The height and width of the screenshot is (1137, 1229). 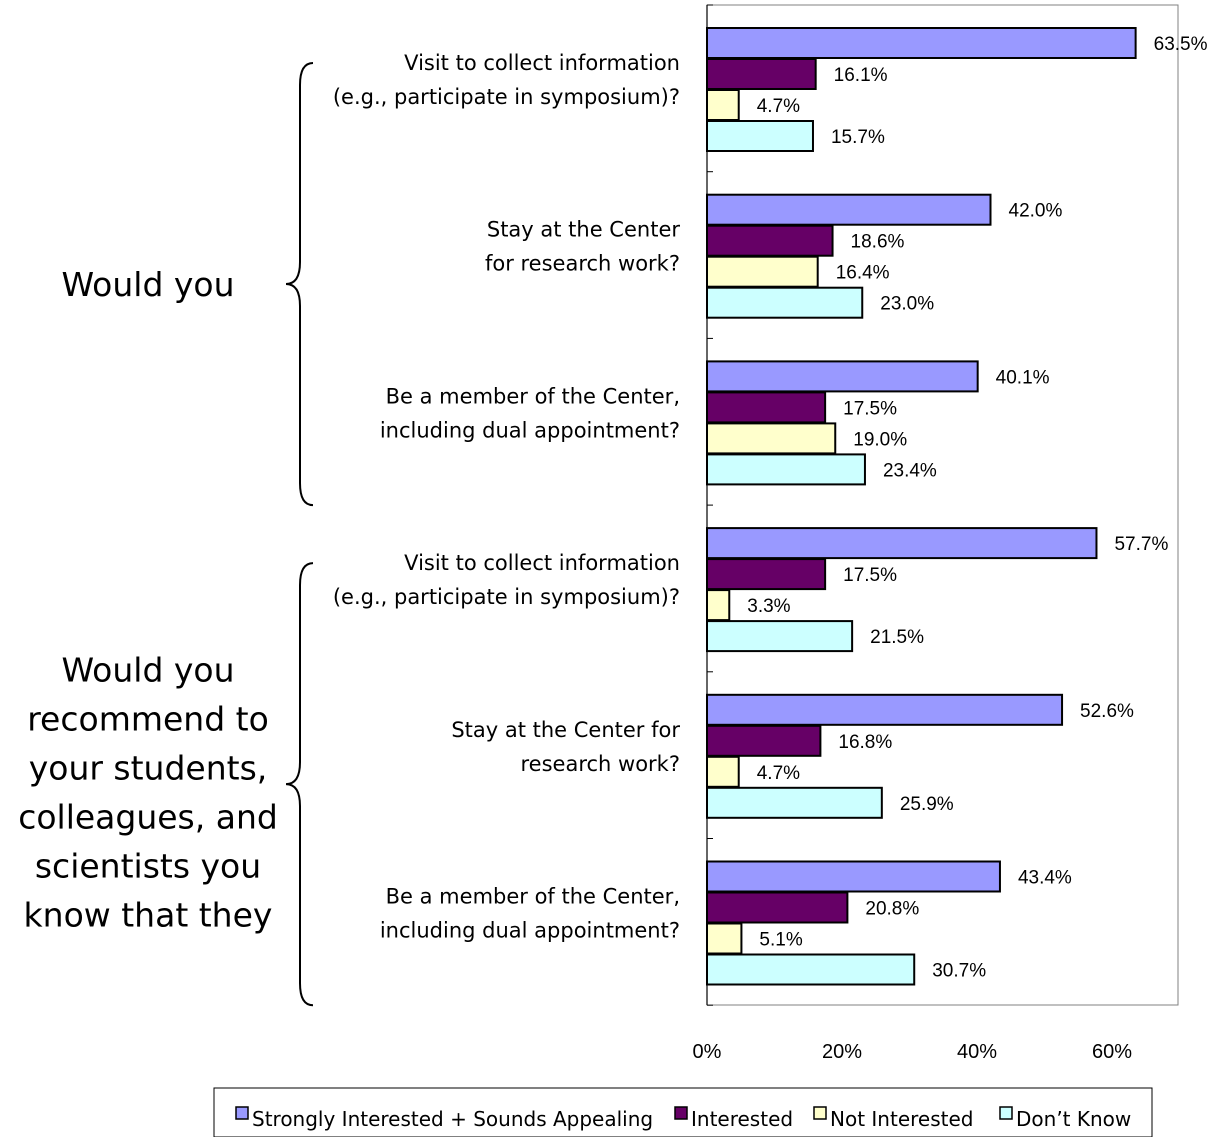 I want to click on data-label-interested-3: 17.5%, so click(x=870, y=408).